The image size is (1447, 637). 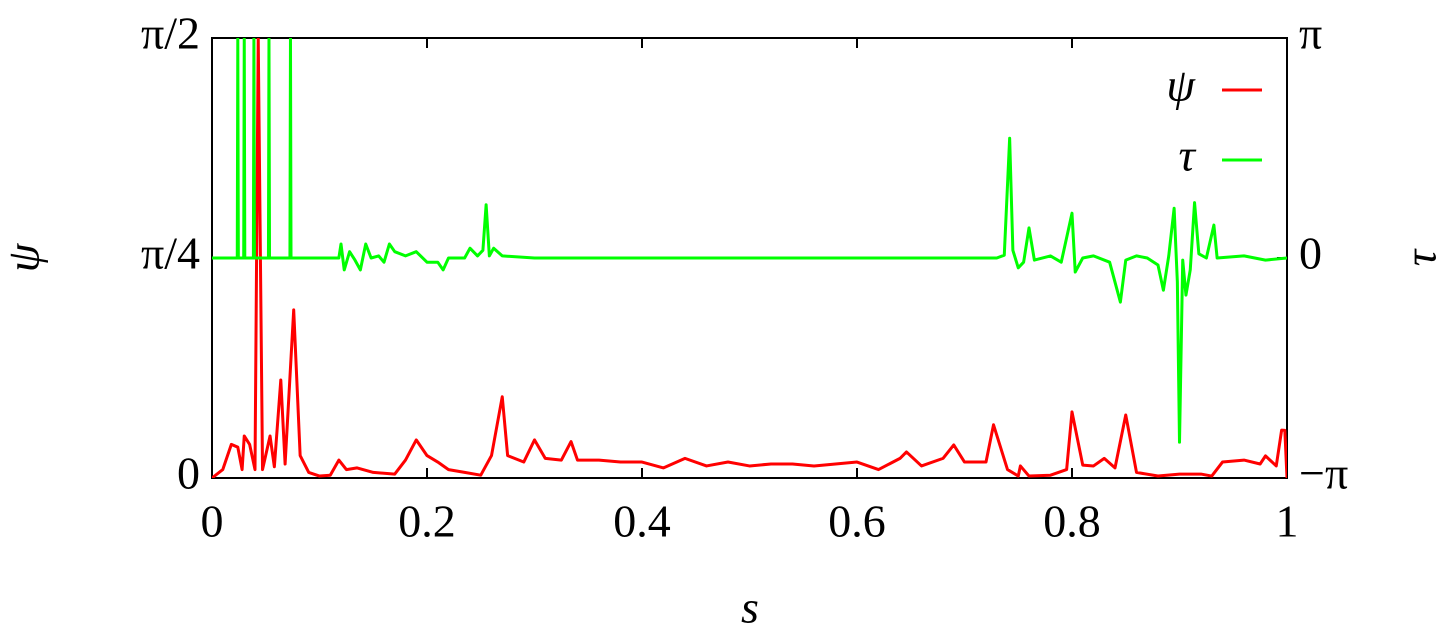 What do you see at coordinates (170, 253) in the screenshot?
I see `y-tick-label: π/4` at bounding box center [170, 253].